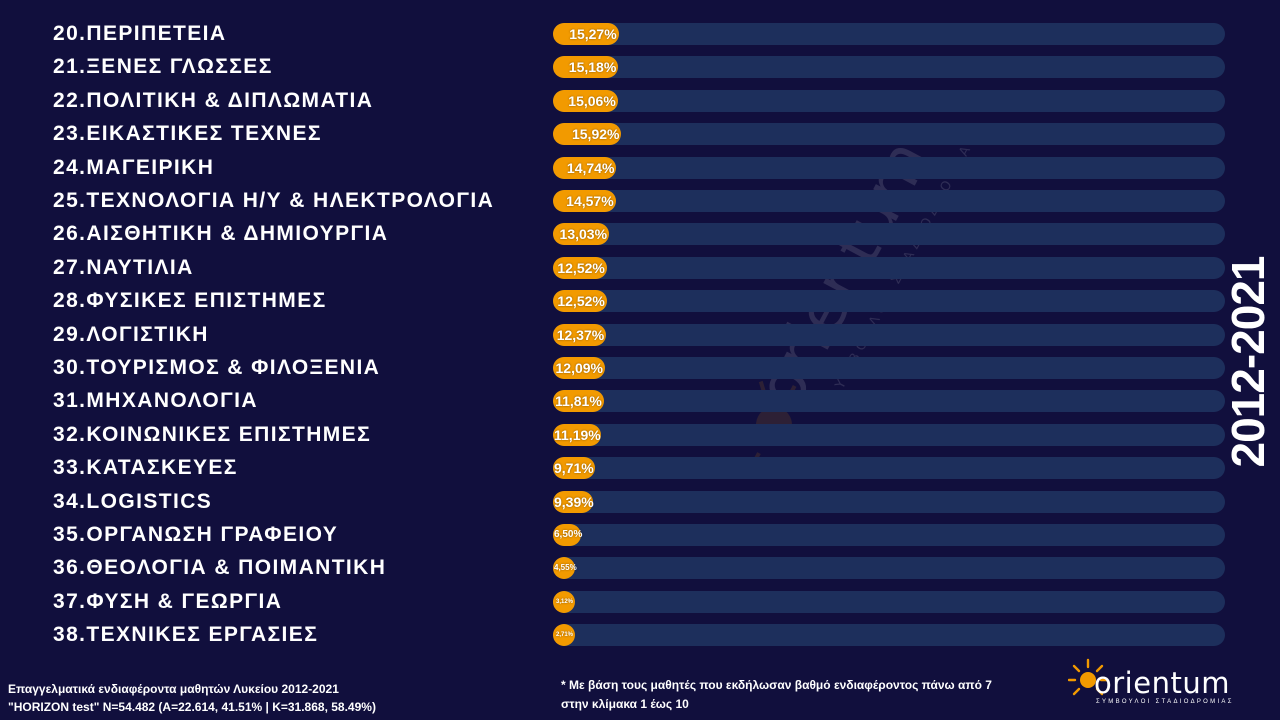 The height and width of the screenshot is (720, 1280). I want to click on bar-row: 29.ΛΟΓΙΣΤΙΚΗ 12,37%, so click(640, 335).